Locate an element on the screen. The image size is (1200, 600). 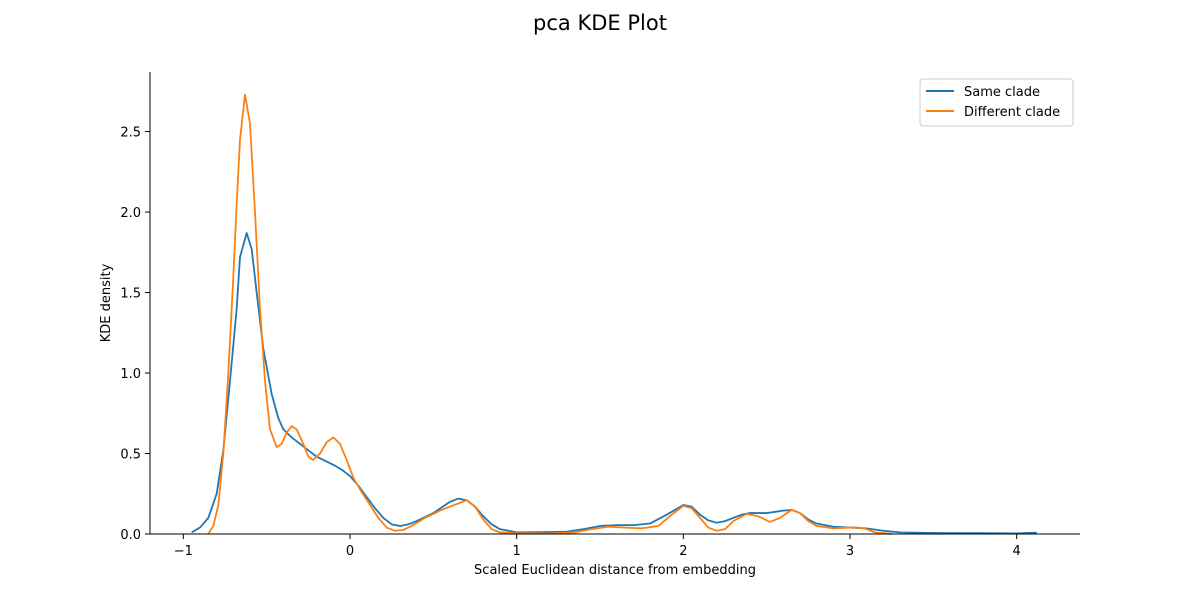
y-tick-label: 0.0 is located at coordinates (130, 535).